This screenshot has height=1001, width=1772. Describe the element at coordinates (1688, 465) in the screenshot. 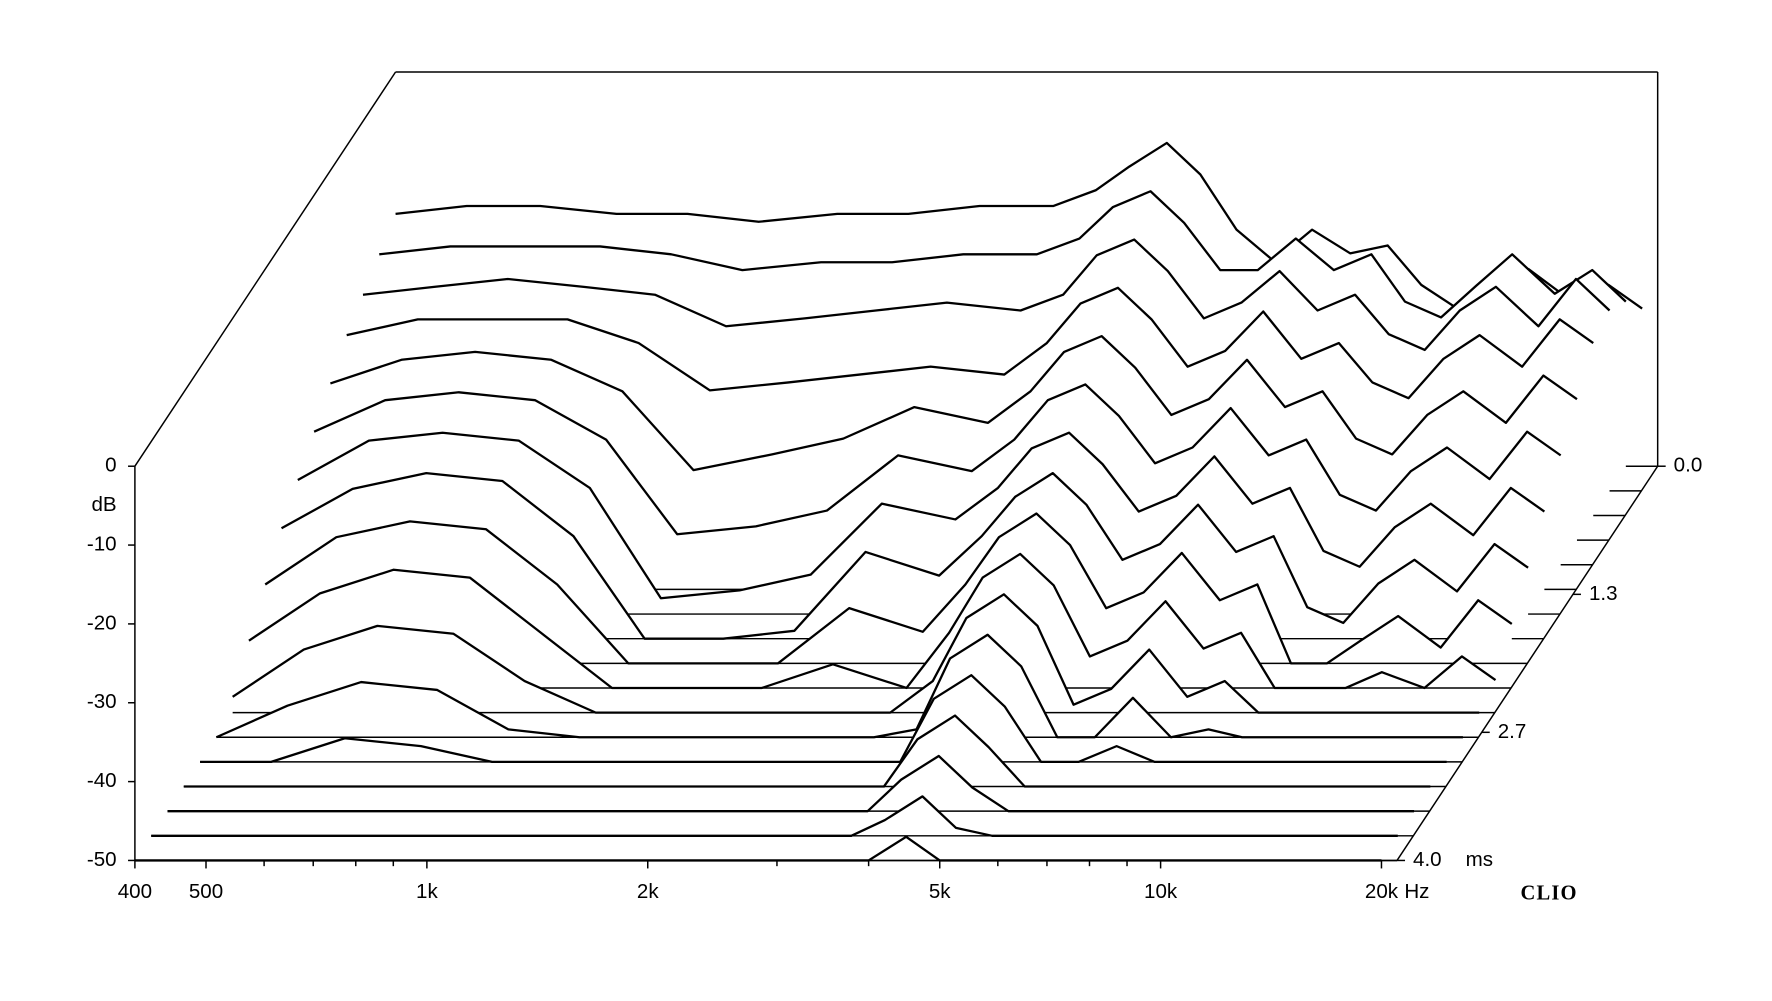

I see `z-tick-label: 0.0` at that location.